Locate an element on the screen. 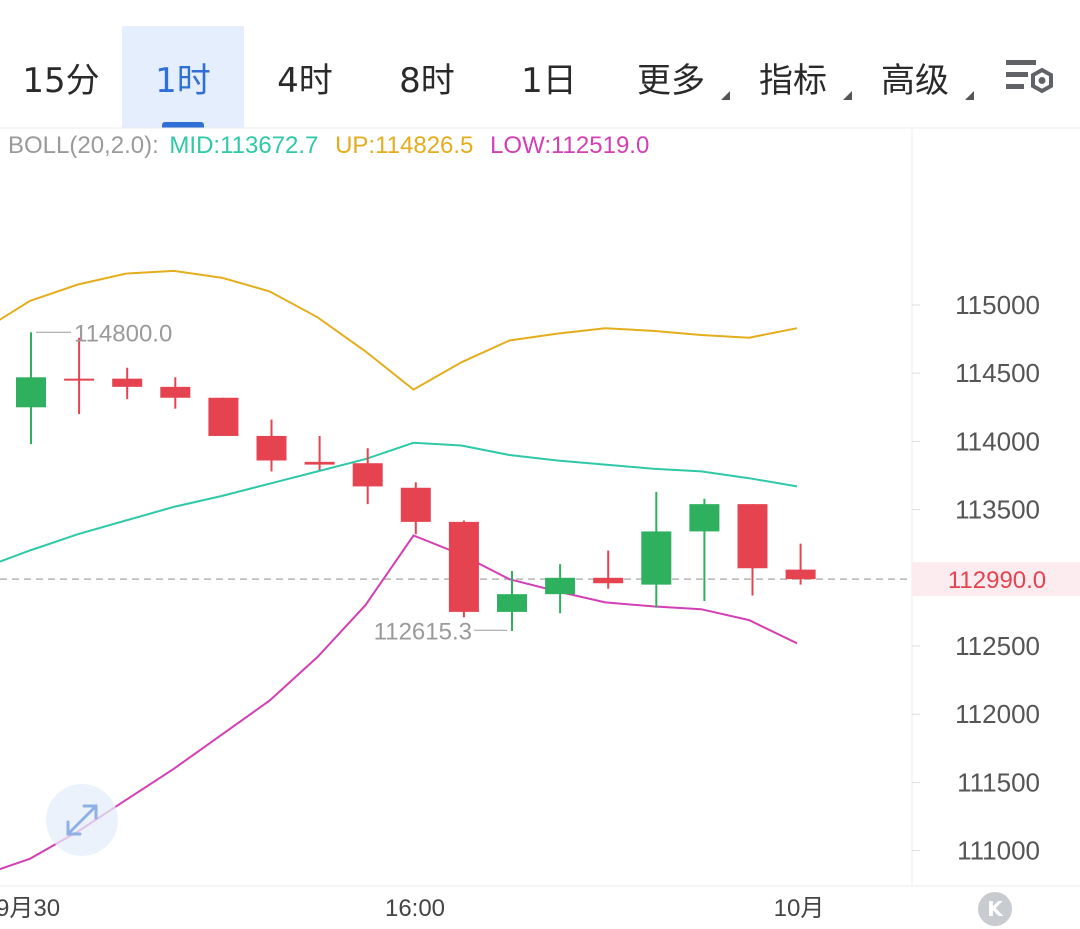  boll-mid-line is located at coordinates (399, 502).